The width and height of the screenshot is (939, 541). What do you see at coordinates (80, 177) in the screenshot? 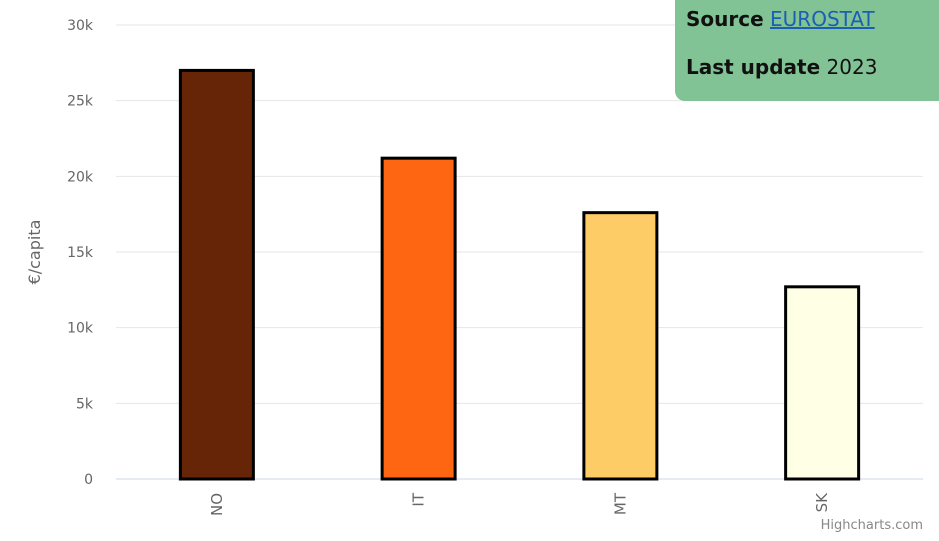
I see `y-tick-label: 20k` at bounding box center [80, 177].